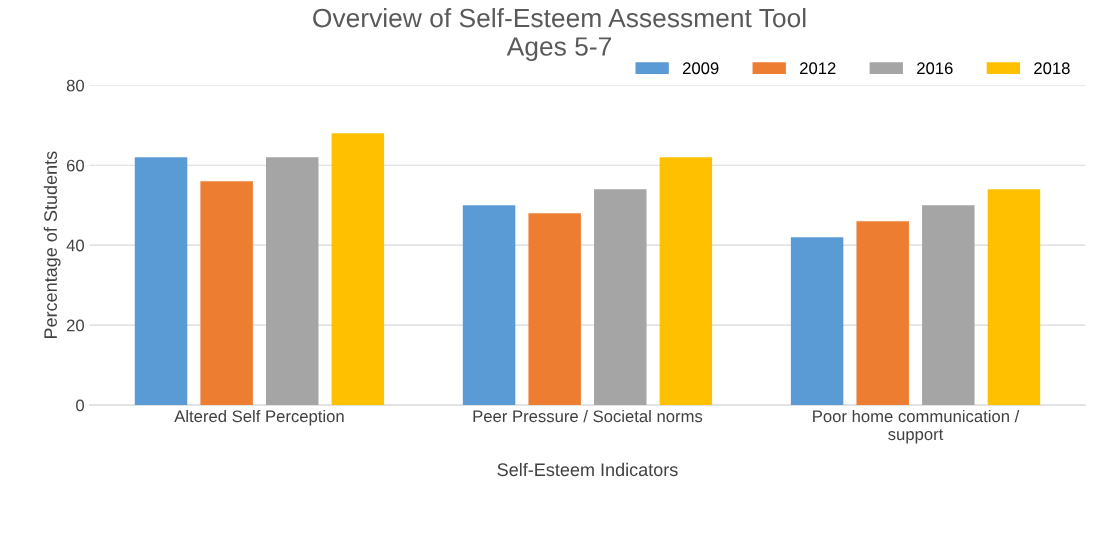 The image size is (1119, 533). What do you see at coordinates (587, 469) in the screenshot?
I see `x-axis-title: Self-Esteem Indicators` at bounding box center [587, 469].